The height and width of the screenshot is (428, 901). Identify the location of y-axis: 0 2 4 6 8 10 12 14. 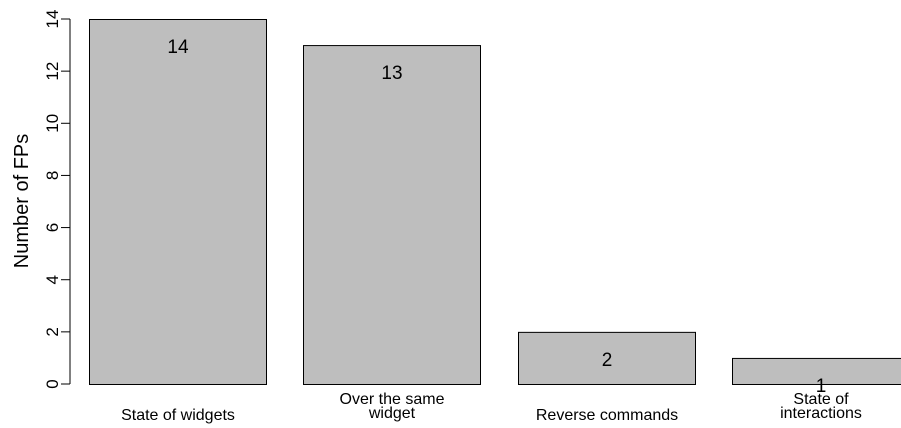
(57, 199).